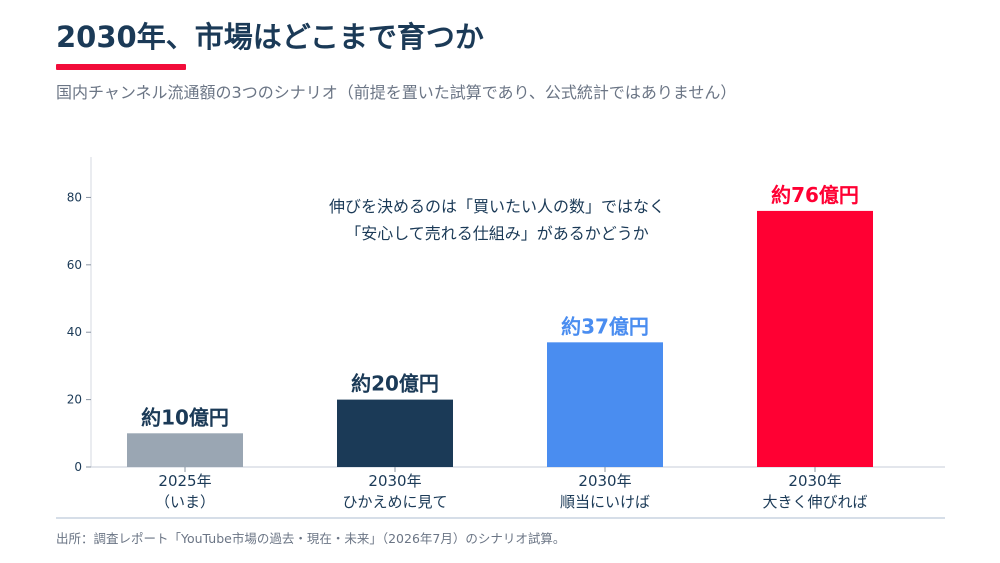 The width and height of the screenshot is (1000, 563). Describe the element at coordinates (74, 332) in the screenshot. I see `y-tick-label: 40` at that location.